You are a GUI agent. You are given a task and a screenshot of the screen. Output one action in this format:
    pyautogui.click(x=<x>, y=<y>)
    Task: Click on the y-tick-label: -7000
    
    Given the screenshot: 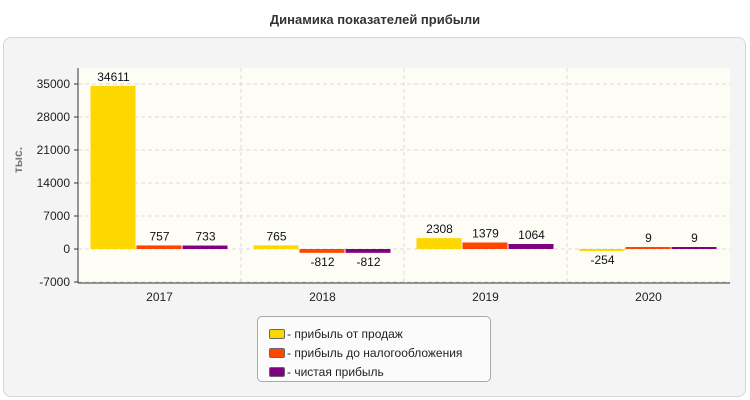 What is the action you would take?
    pyautogui.click(x=54, y=282)
    